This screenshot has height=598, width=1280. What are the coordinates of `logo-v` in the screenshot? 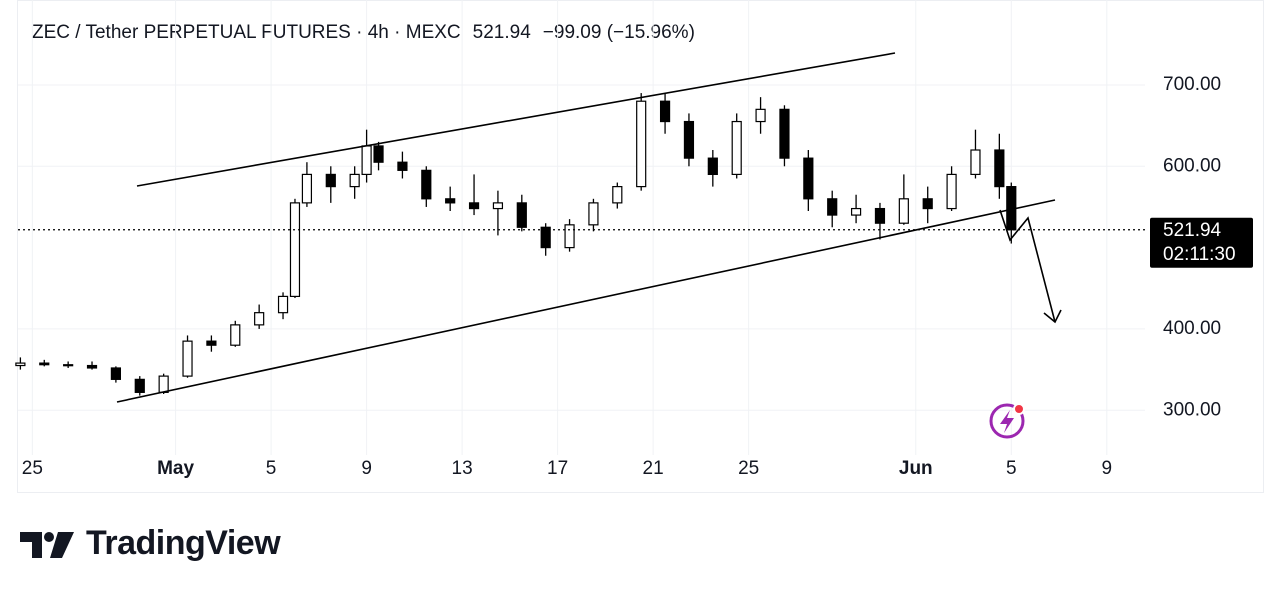 It's located at (62, 544).